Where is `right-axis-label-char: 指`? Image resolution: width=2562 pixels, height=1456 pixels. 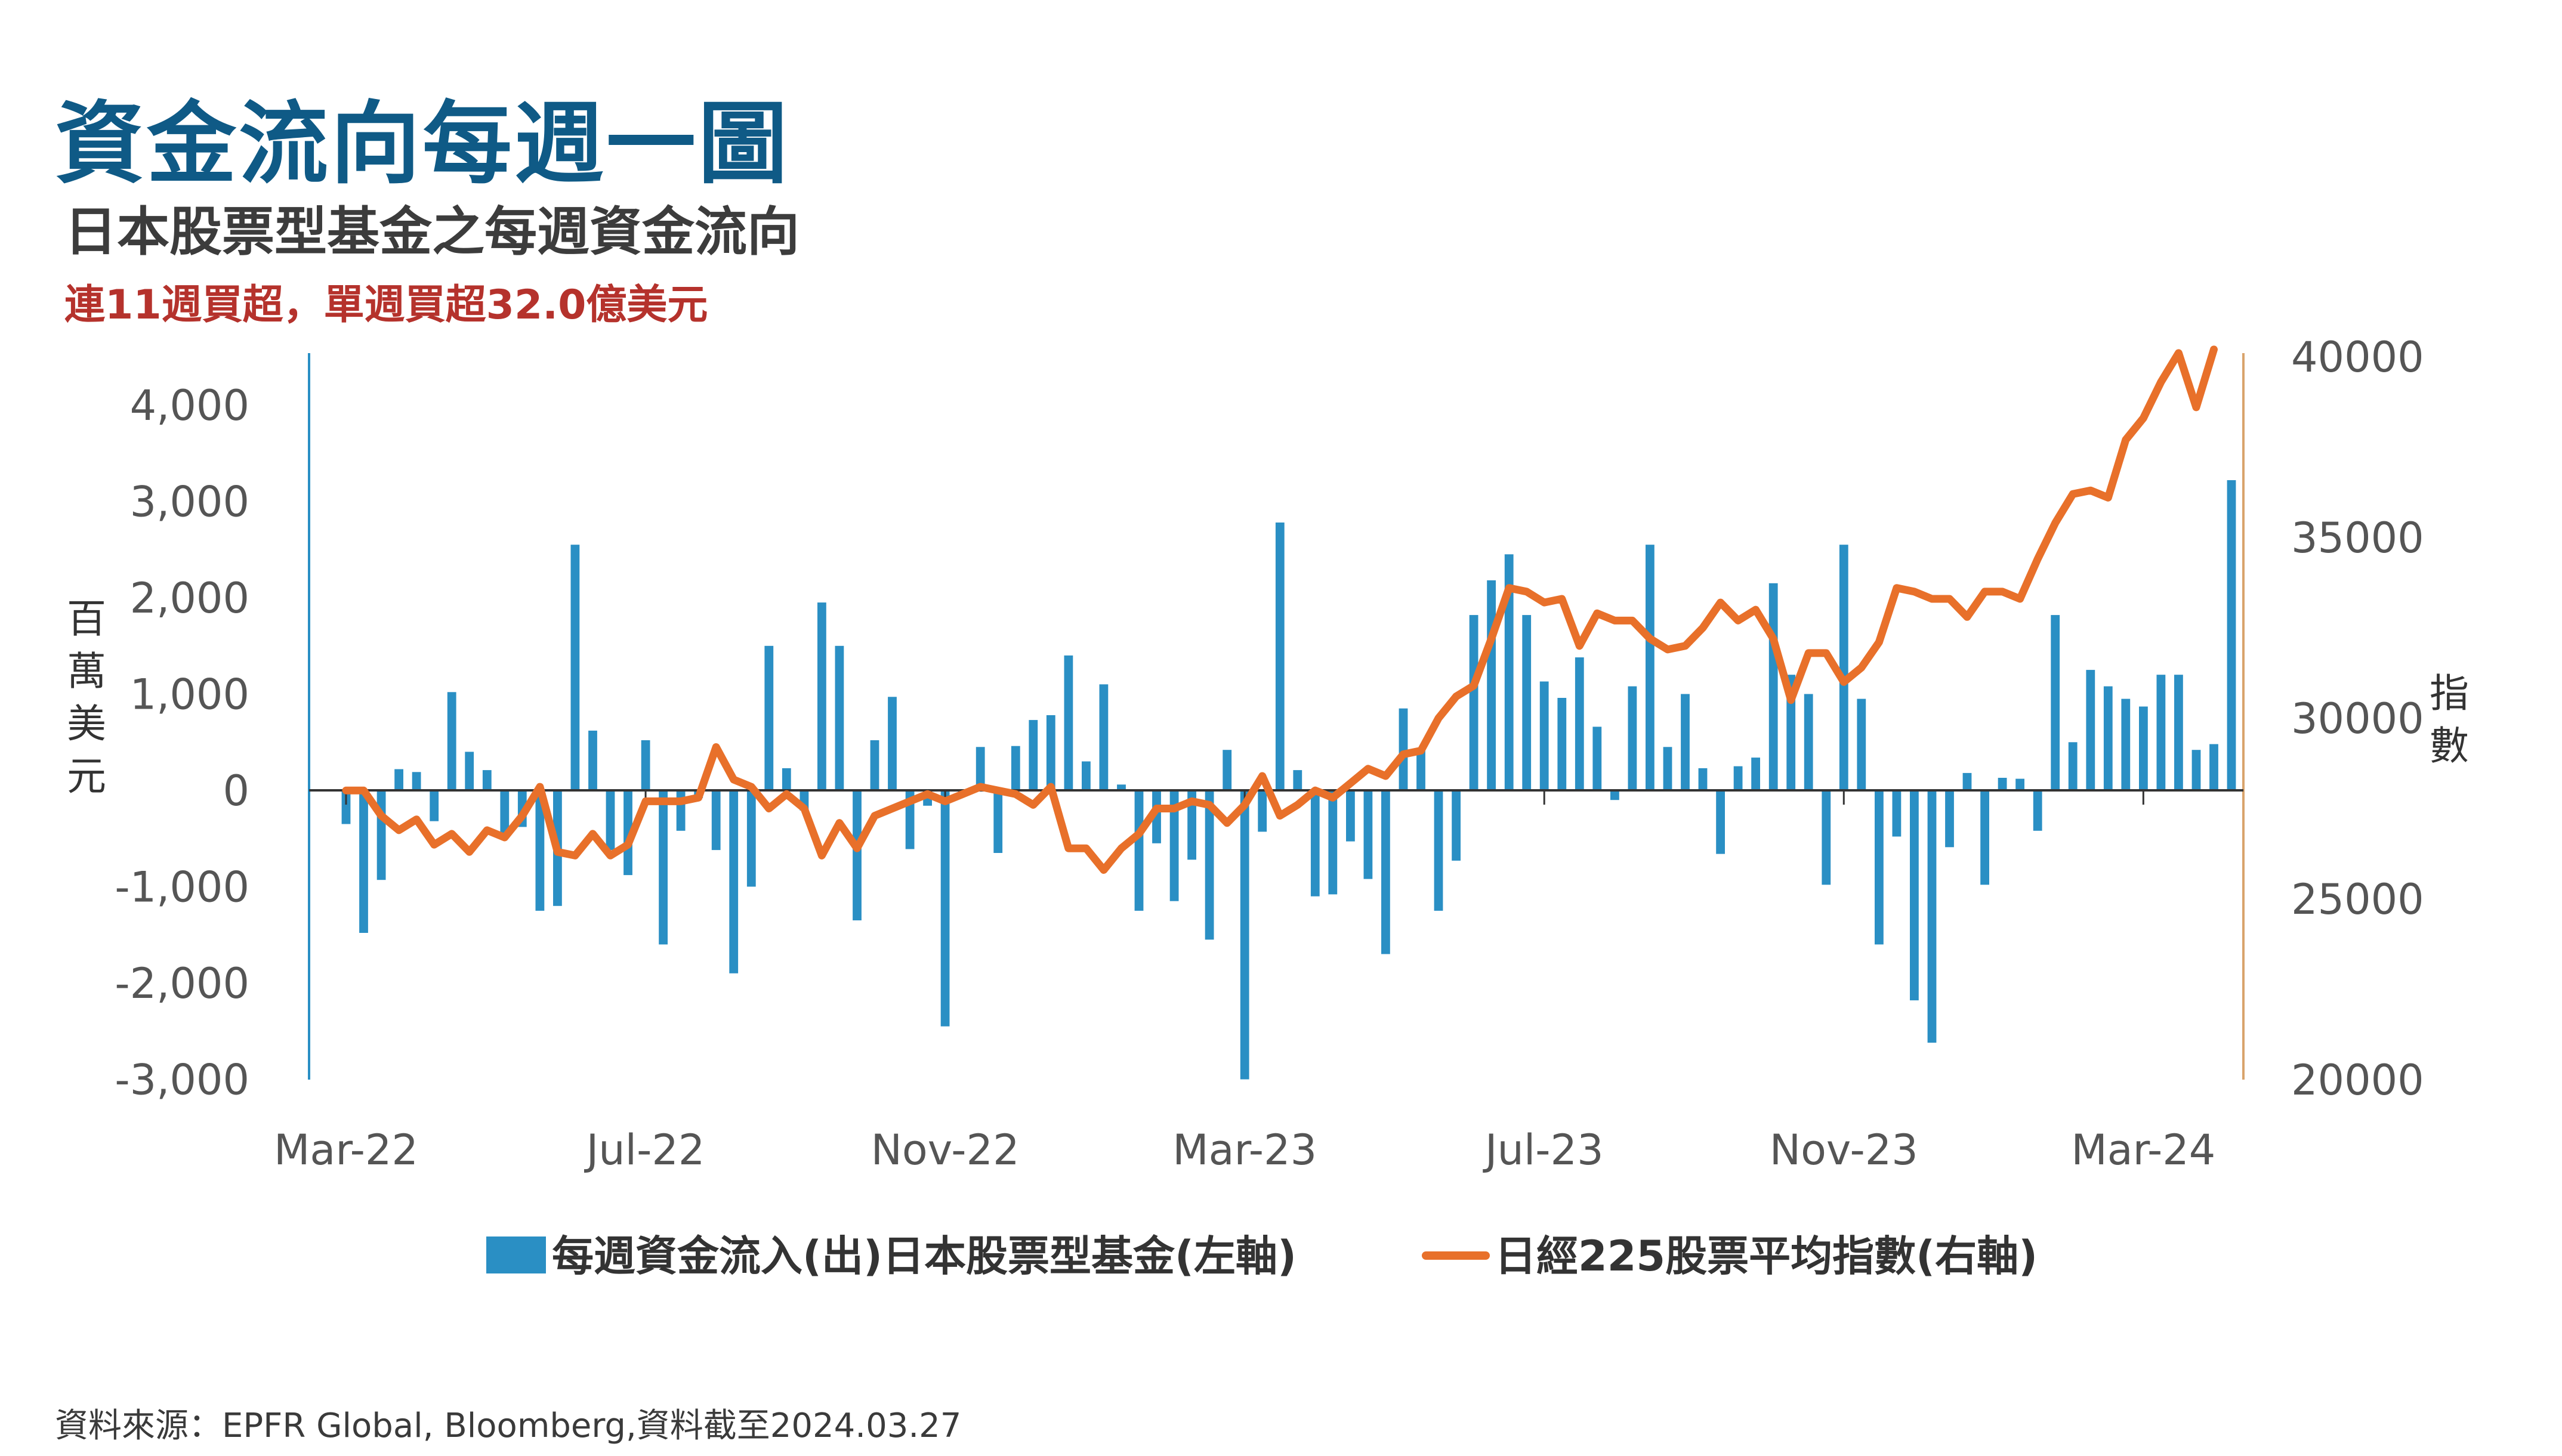 right-axis-label-char: 指 is located at coordinates (2450, 693).